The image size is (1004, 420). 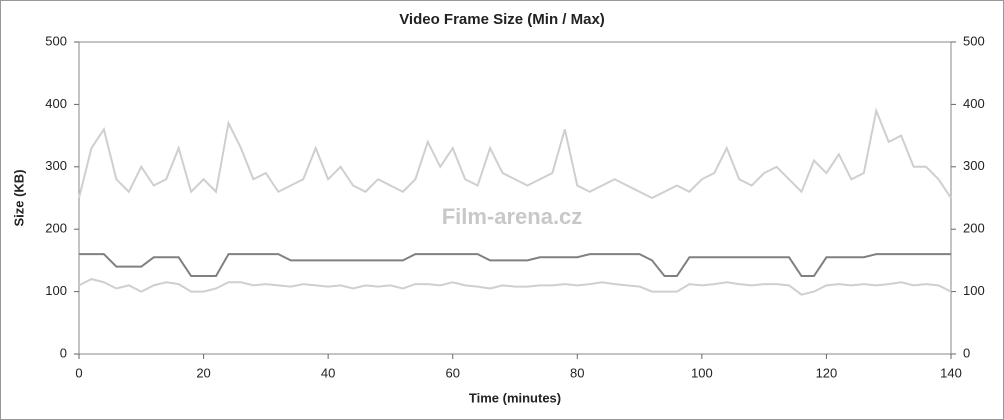 What do you see at coordinates (56, 228) in the screenshot?
I see `y-tick-label: 200` at bounding box center [56, 228].